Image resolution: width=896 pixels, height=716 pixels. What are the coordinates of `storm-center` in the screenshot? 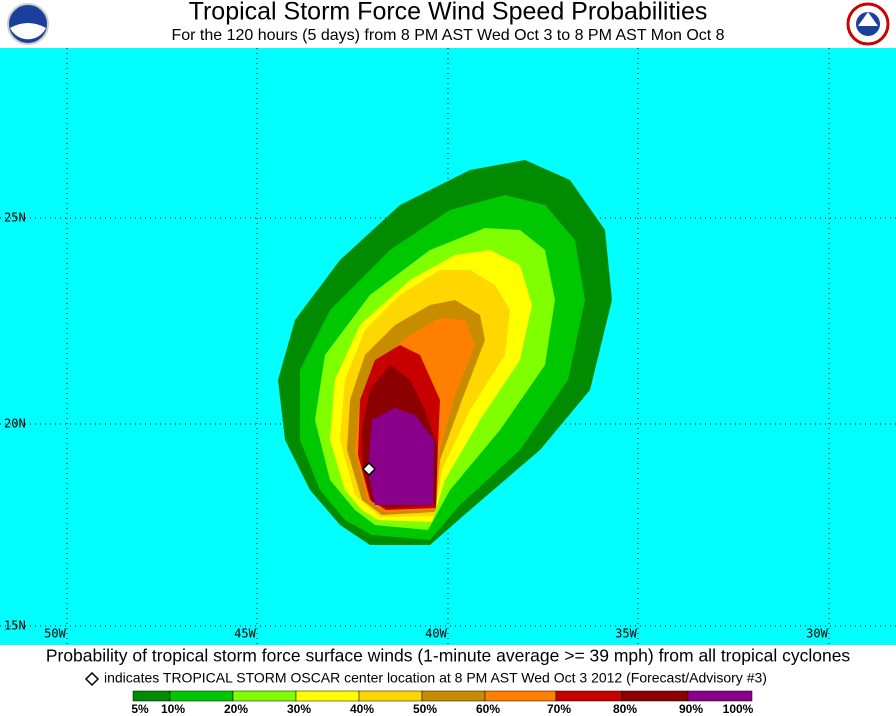 It's located at (369, 469).